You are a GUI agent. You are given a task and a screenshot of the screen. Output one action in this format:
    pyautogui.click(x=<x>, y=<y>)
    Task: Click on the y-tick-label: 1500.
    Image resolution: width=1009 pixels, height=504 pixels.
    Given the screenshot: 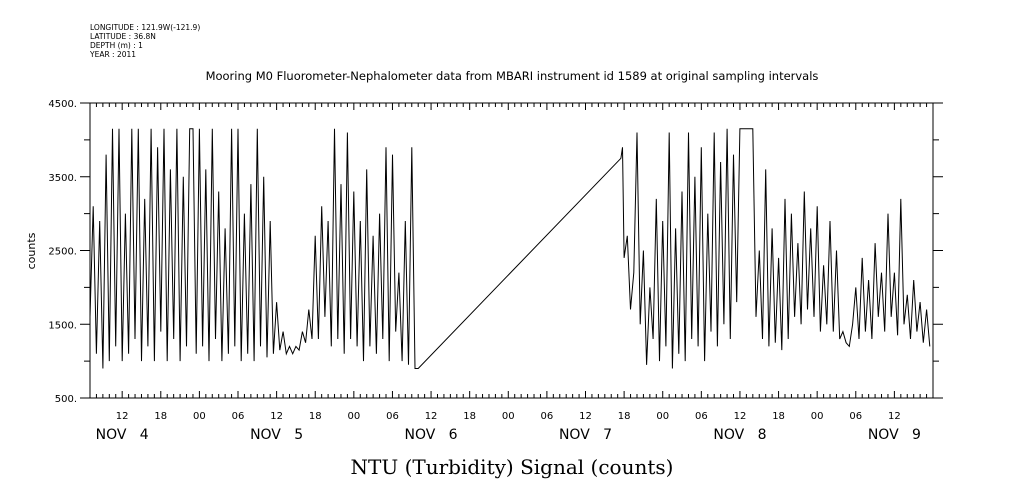 What is the action you would take?
    pyautogui.click(x=62, y=325)
    